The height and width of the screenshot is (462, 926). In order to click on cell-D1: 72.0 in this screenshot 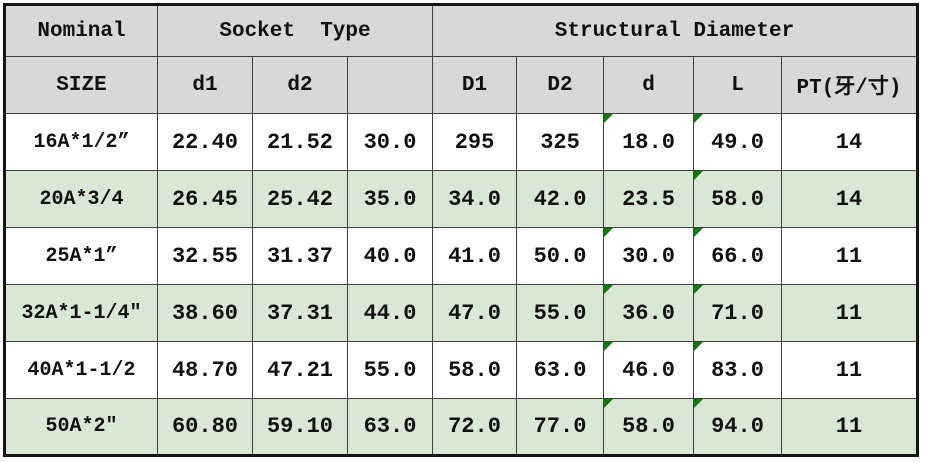, I will do `click(474, 427)`.